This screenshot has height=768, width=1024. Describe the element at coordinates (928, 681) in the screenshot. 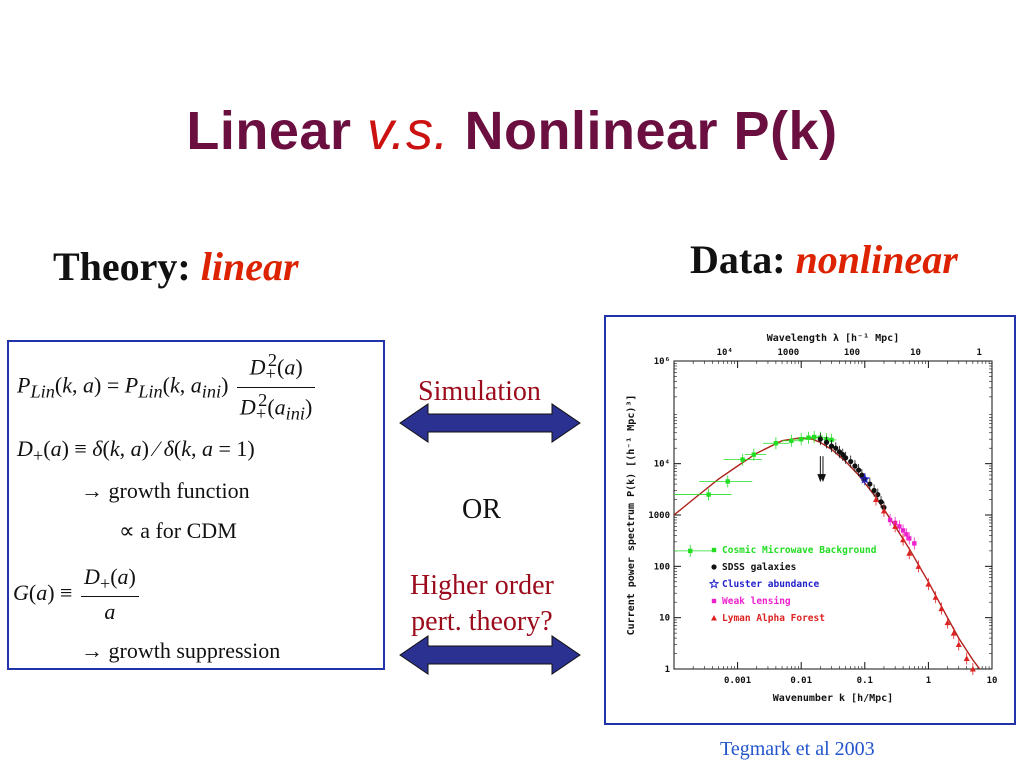

I see `x-tick-label: 1` at that location.